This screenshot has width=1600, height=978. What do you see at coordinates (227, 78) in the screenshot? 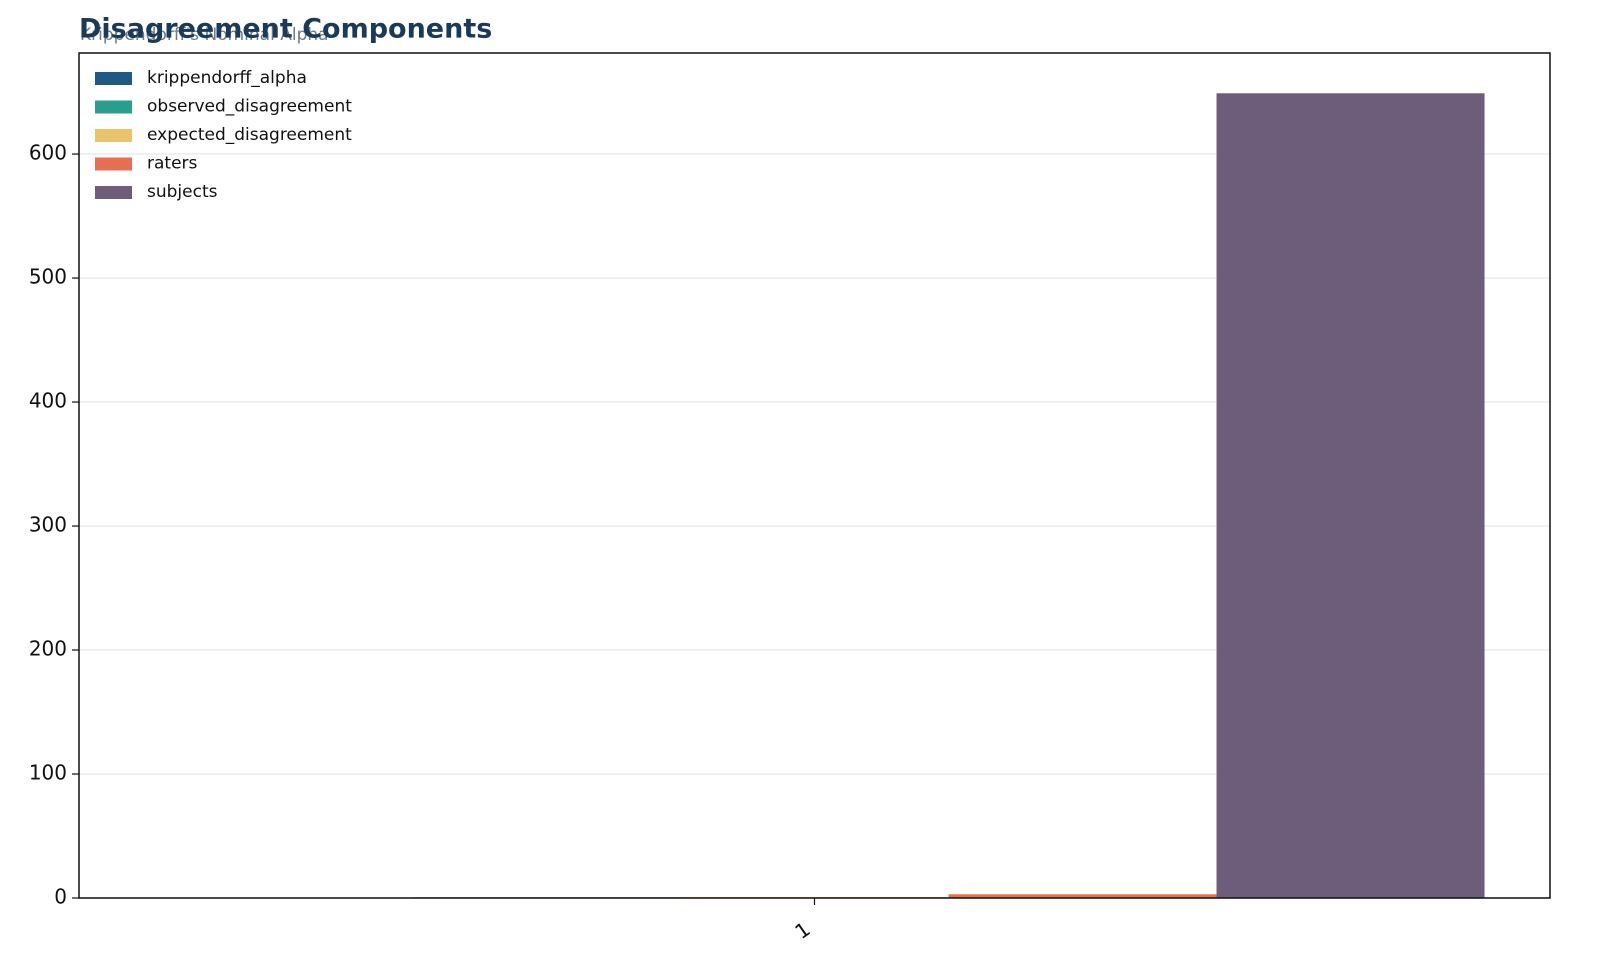
I see `legend-label: krippendorff_alpha` at bounding box center [227, 78].